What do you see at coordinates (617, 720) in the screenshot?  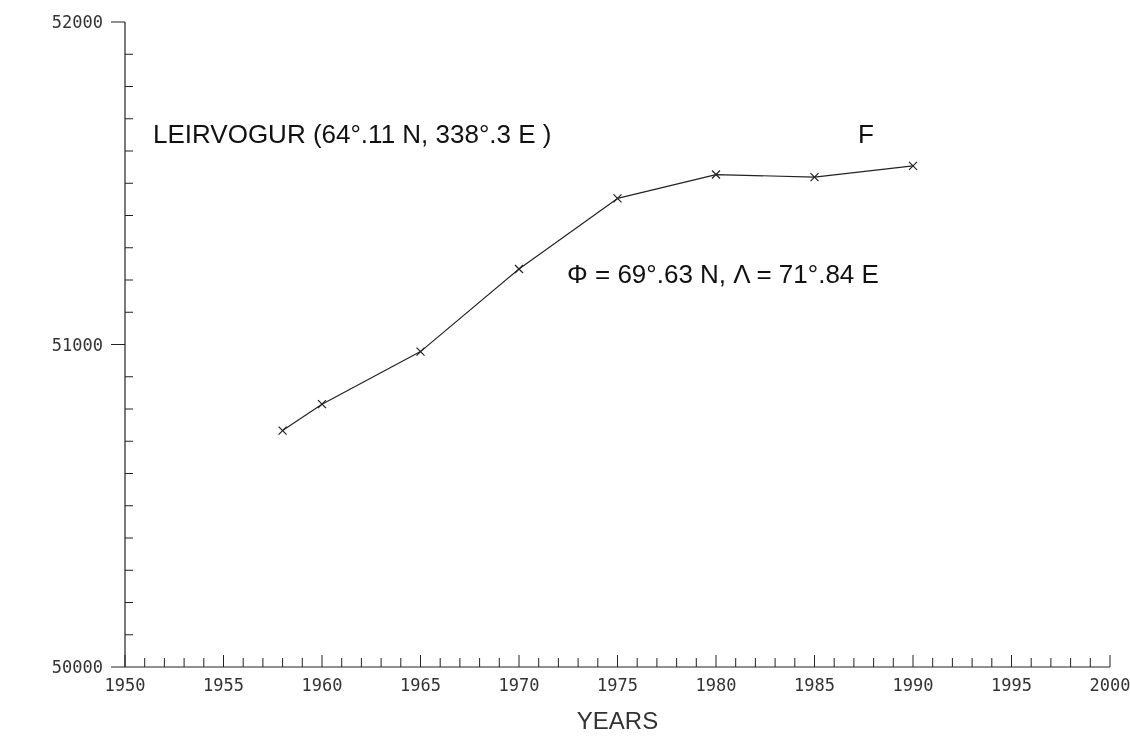 I see `x-axis-title: YEARS` at bounding box center [617, 720].